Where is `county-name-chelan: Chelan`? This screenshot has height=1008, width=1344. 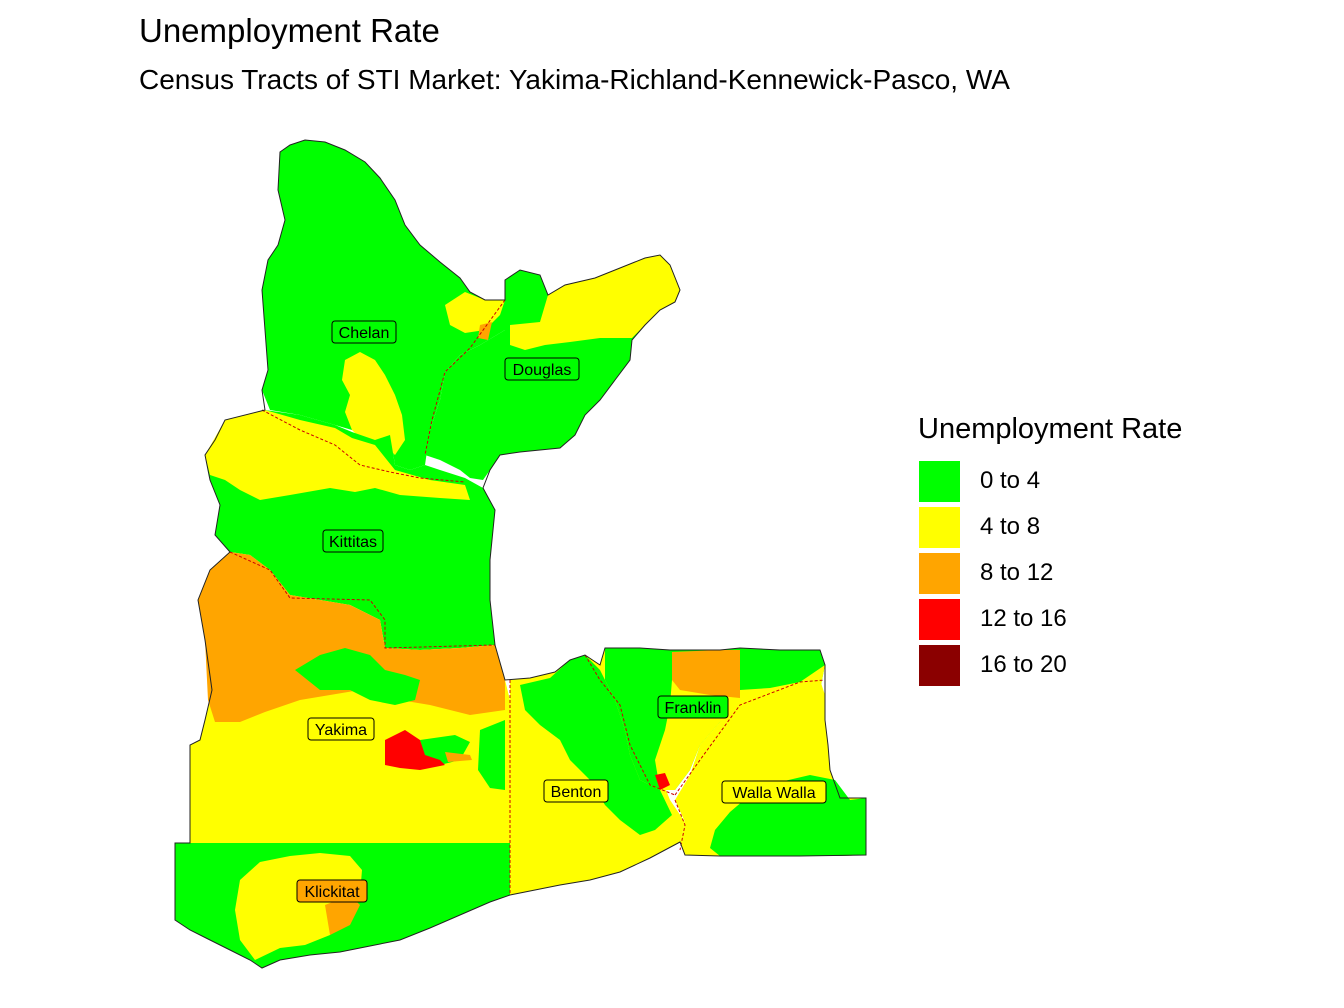
county-name-chelan: Chelan is located at coordinates (364, 333).